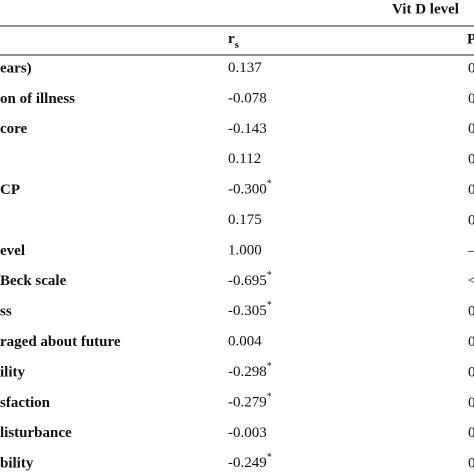 This screenshot has height=474, width=474. I want to click on row-label: raged about future, so click(60, 342).